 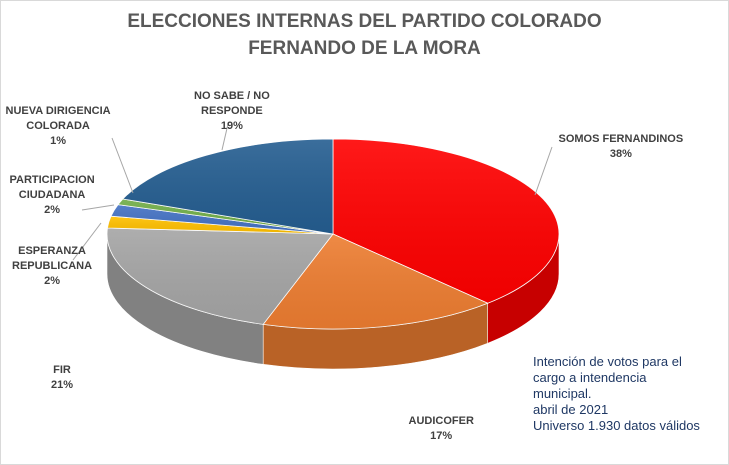 What do you see at coordinates (364, 21) in the screenshot?
I see `chart-title: ELECCIONES INTERNAS DEL PARTIDO COLORADO` at bounding box center [364, 21].